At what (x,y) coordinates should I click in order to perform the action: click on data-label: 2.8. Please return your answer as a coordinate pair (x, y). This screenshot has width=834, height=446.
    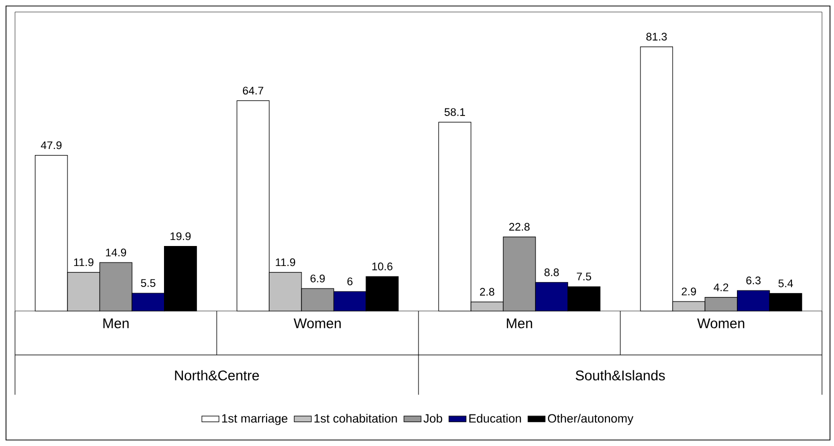
    Looking at the image, I should click on (487, 292).